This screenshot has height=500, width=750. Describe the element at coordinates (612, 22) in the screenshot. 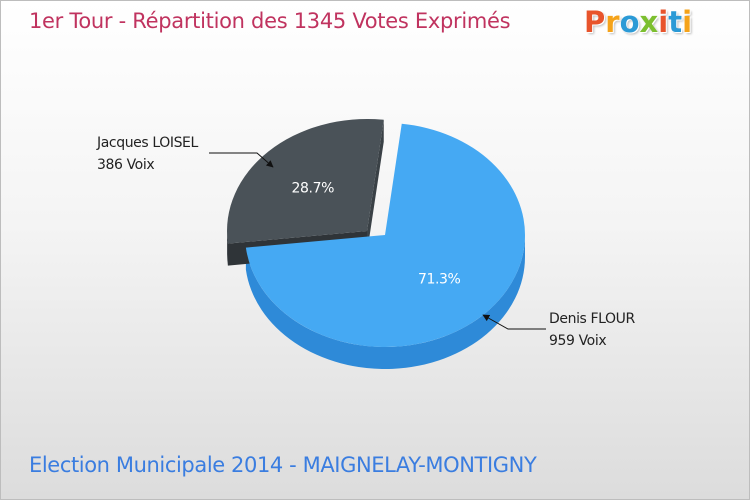

I see `logo-letter: r` at that location.